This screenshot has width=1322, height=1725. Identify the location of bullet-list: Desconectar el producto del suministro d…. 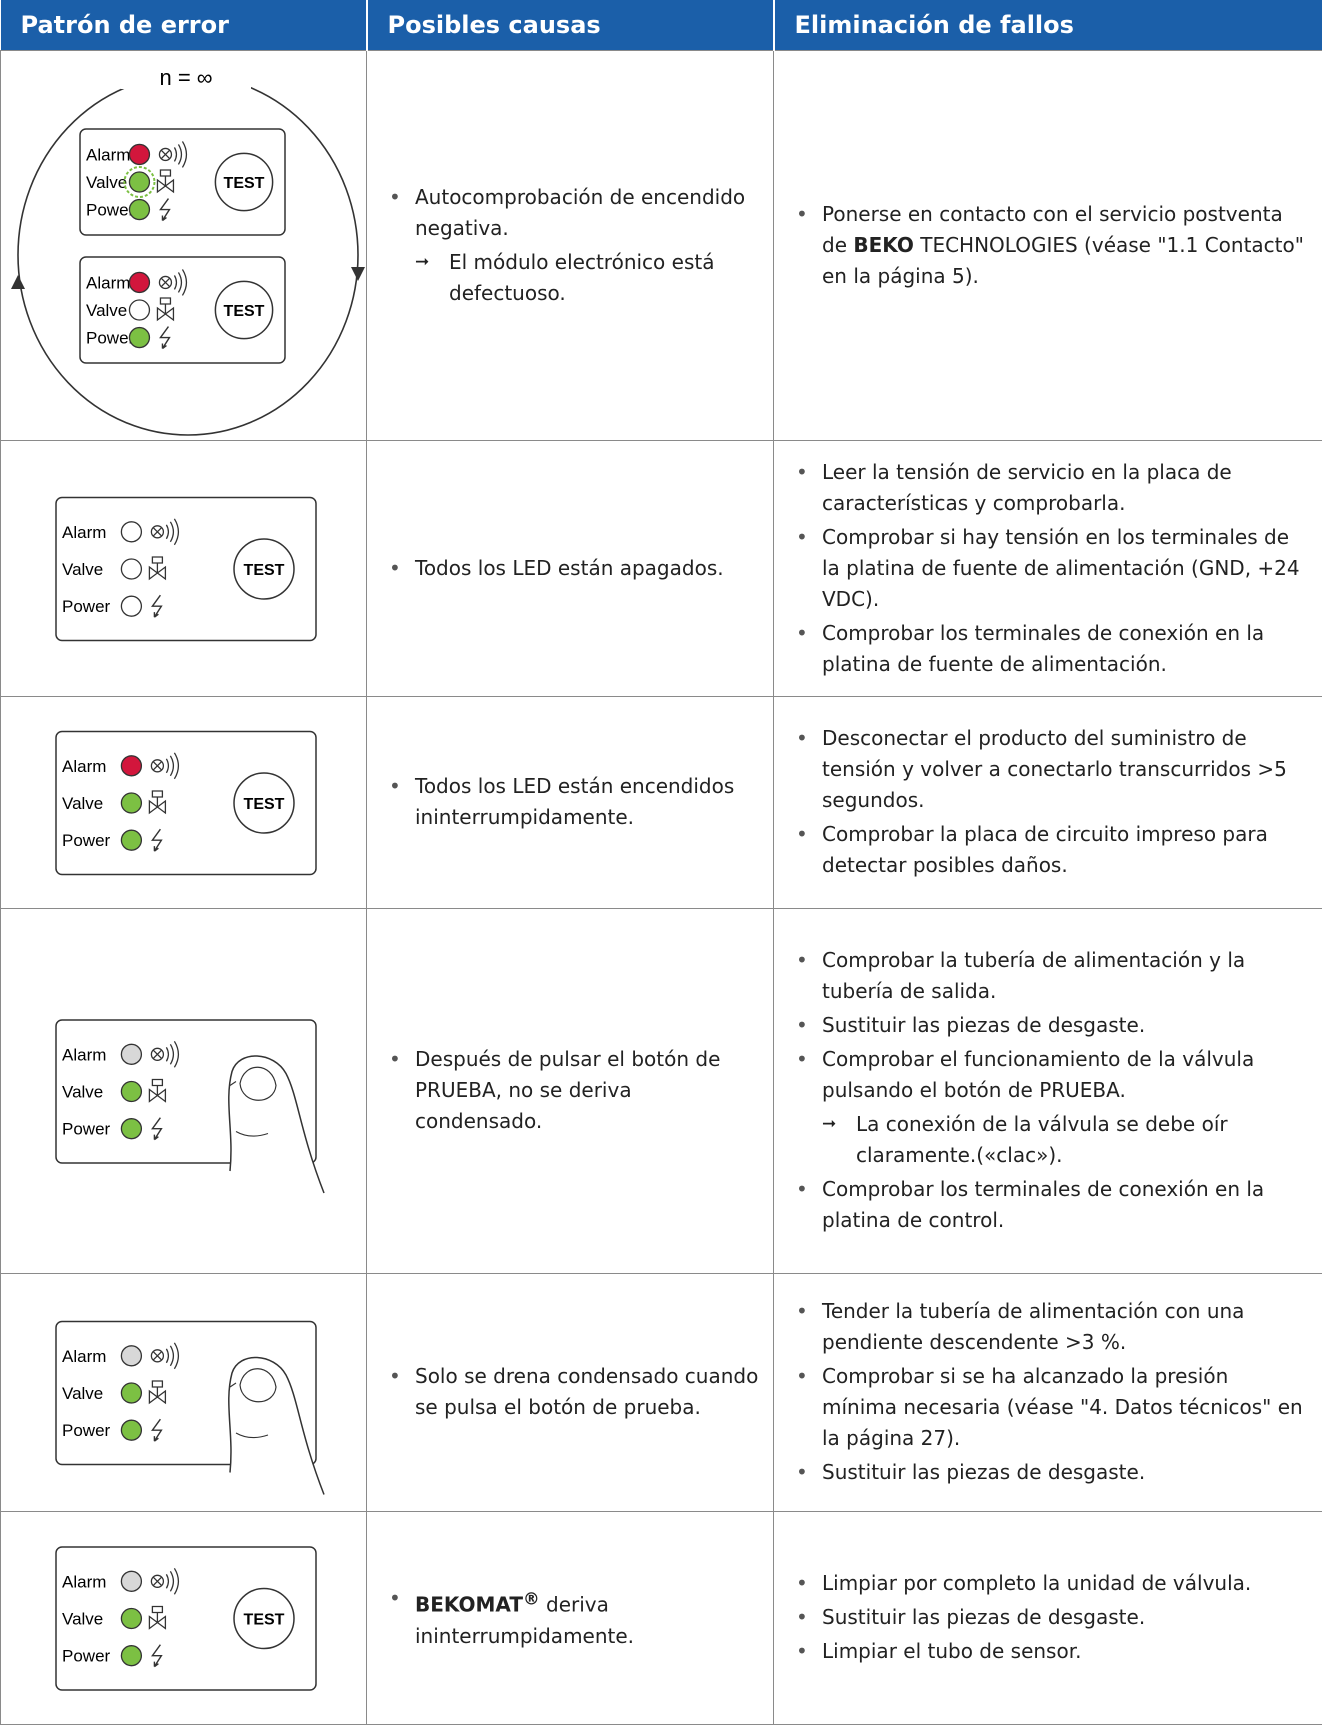
(1052, 802).